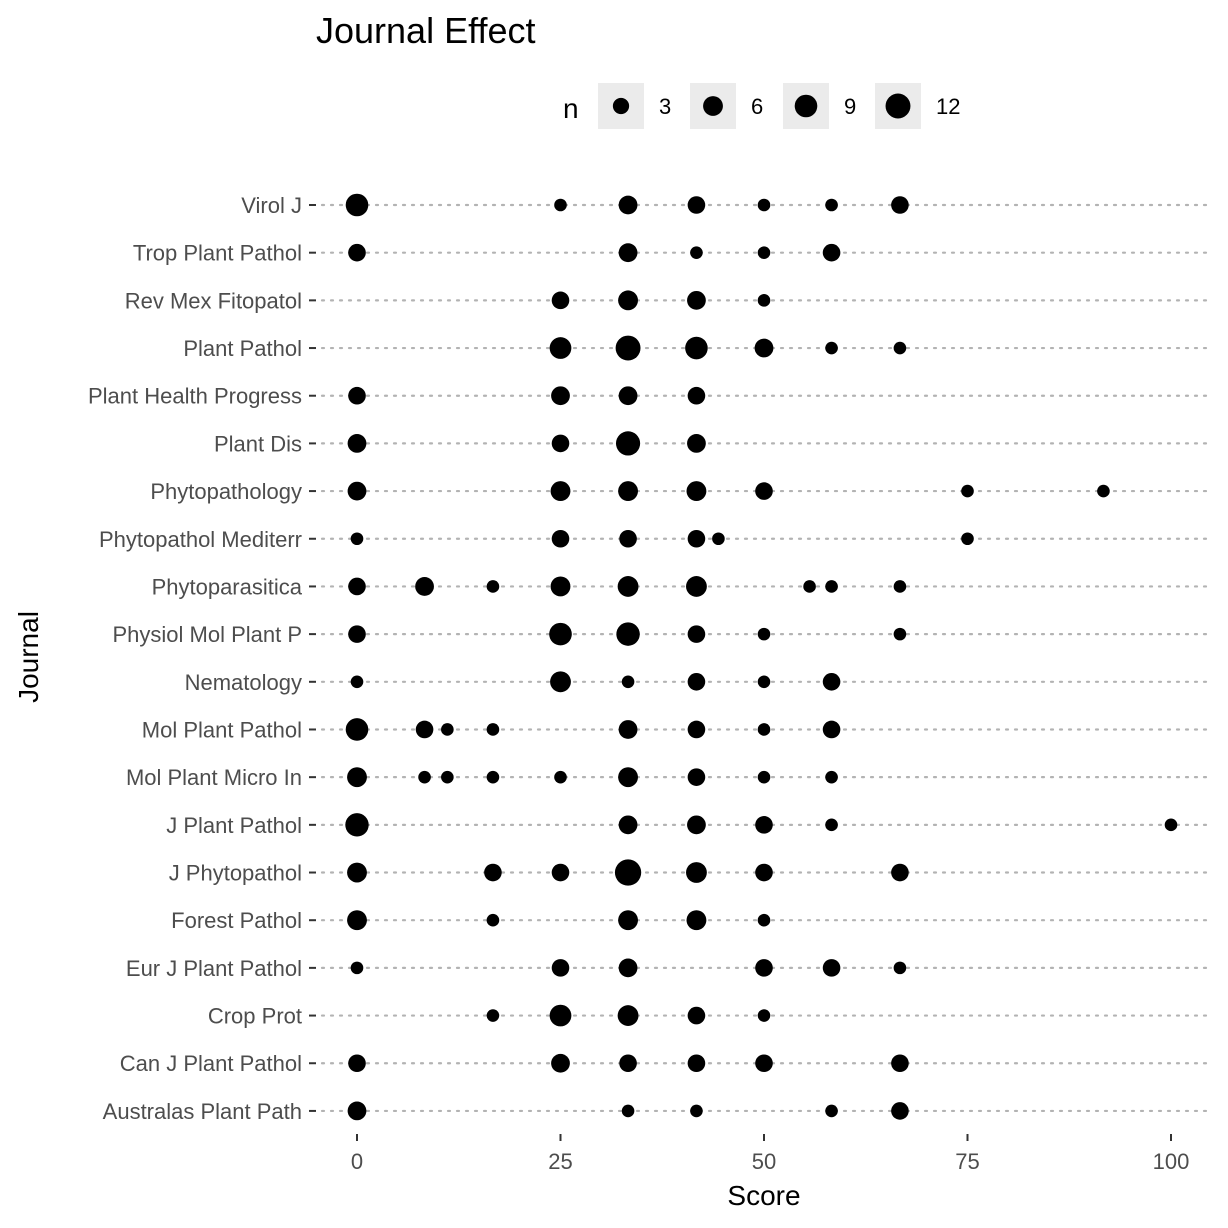  I want to click on legend-label: 3, so click(665, 106).